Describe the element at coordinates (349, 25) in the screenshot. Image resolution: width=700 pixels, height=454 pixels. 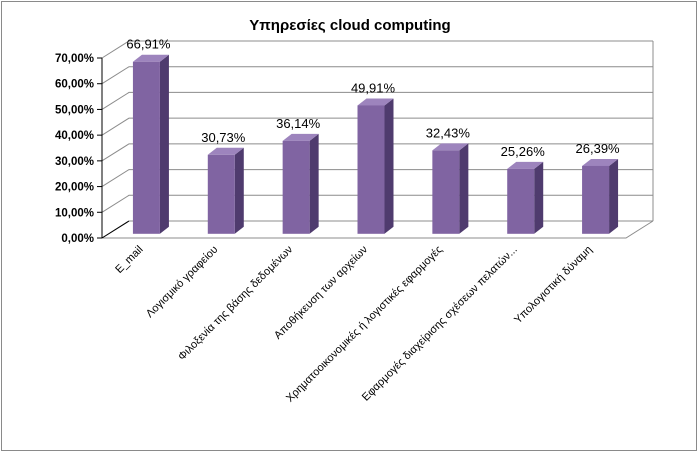
I see `chart-title: Υπηρεσίες cloud computing` at that location.